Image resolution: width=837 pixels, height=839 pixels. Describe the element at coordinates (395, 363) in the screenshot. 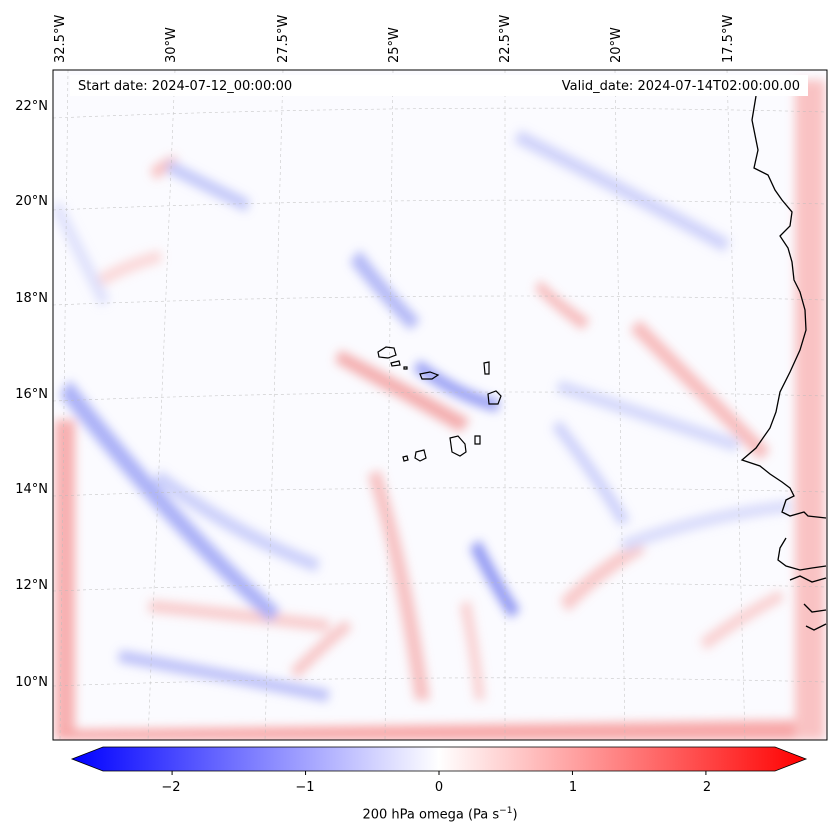

I see `island-sao-vicente` at that location.